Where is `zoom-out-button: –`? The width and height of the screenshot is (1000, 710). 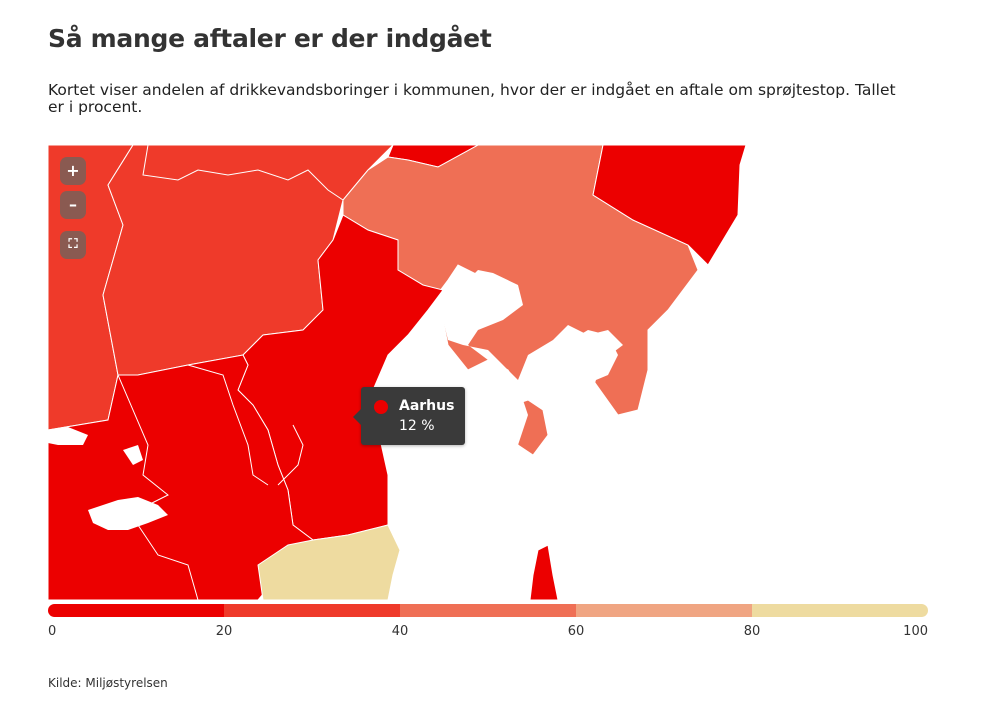
zoom-out-button: – is located at coordinates (73, 205).